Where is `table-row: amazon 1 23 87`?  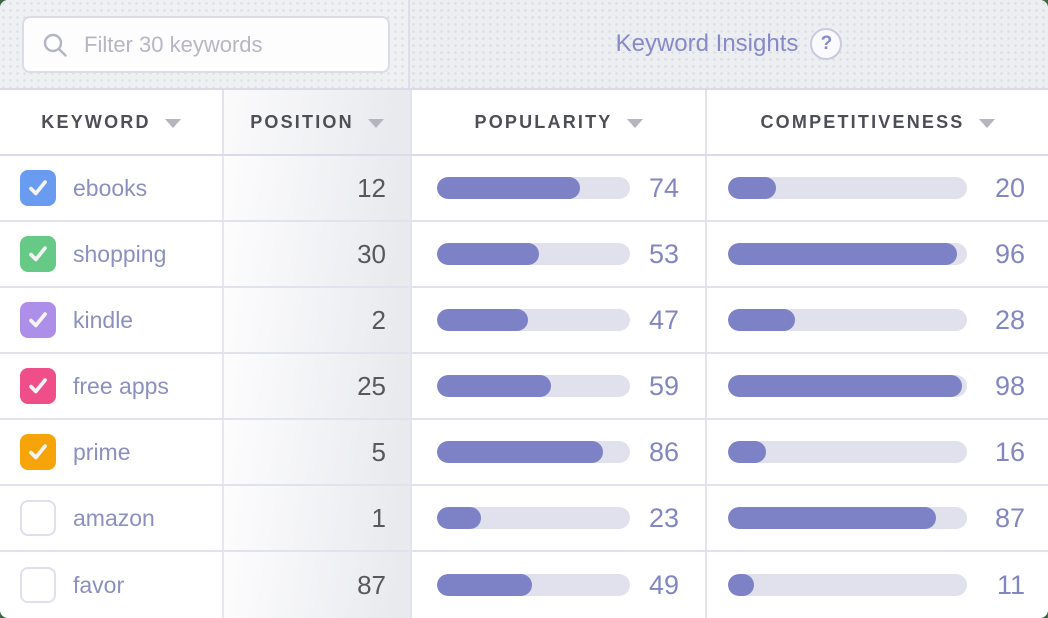 table-row: amazon 1 23 87 is located at coordinates (524, 519).